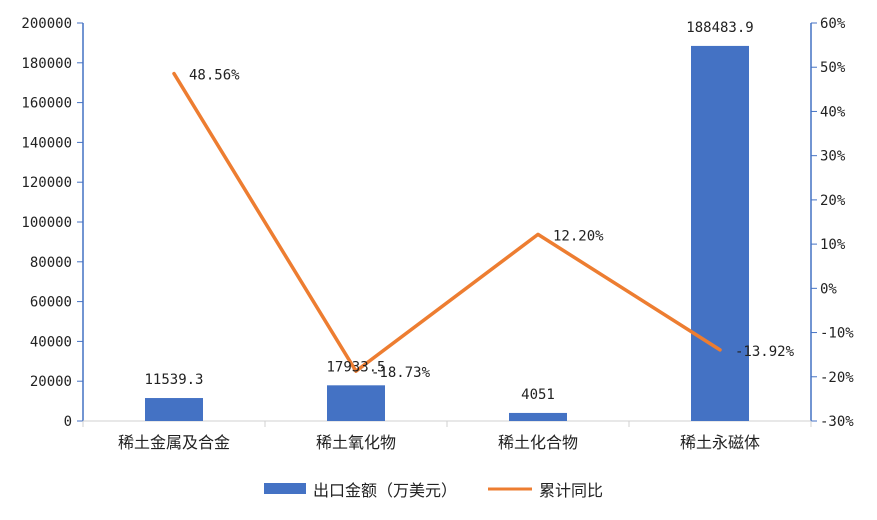 The height and width of the screenshot is (520, 877). I want to click on legend: 出口金额（万美元） 累计同比, so click(433, 490).